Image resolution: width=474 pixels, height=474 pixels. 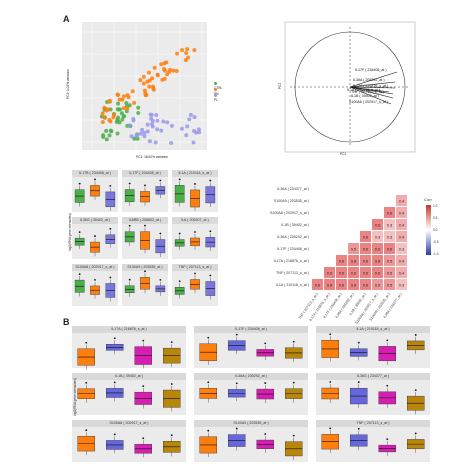 What do you see at coordinates (70, 232) in the screenshot?
I see `box-a-ylabel: log2(RNA gene intensities)` at bounding box center [70, 232].